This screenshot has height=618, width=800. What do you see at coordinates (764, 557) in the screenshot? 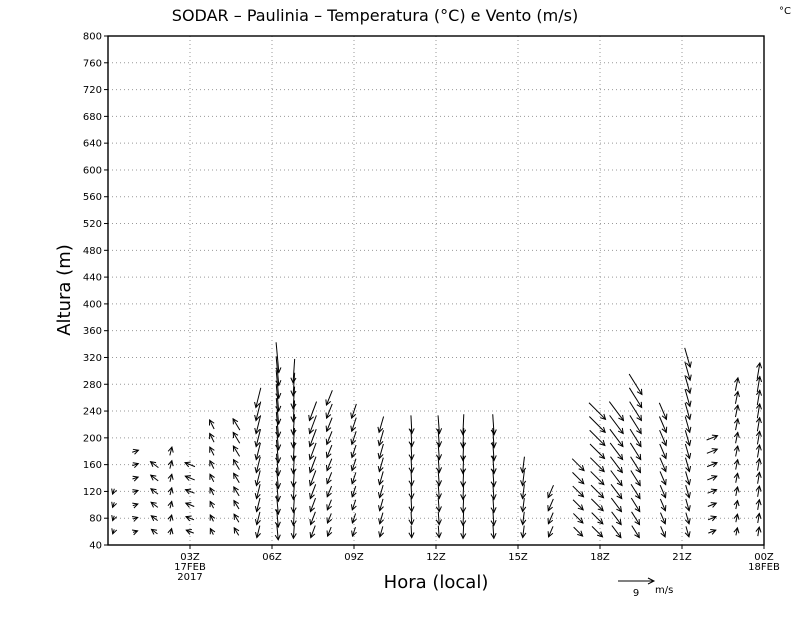
I see `x-tick-label: 00Z` at bounding box center [764, 557].